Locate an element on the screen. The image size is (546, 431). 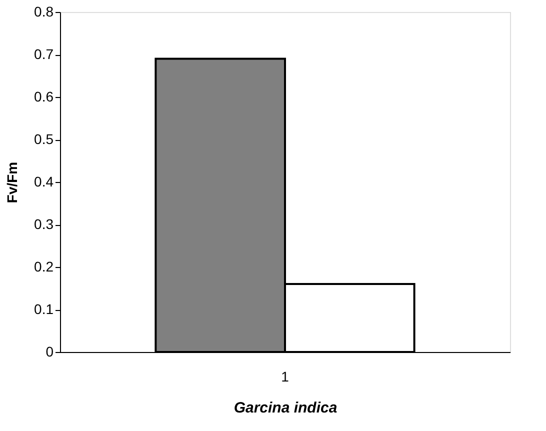
y-tick-label: 0.4 is located at coordinates (44, 182).